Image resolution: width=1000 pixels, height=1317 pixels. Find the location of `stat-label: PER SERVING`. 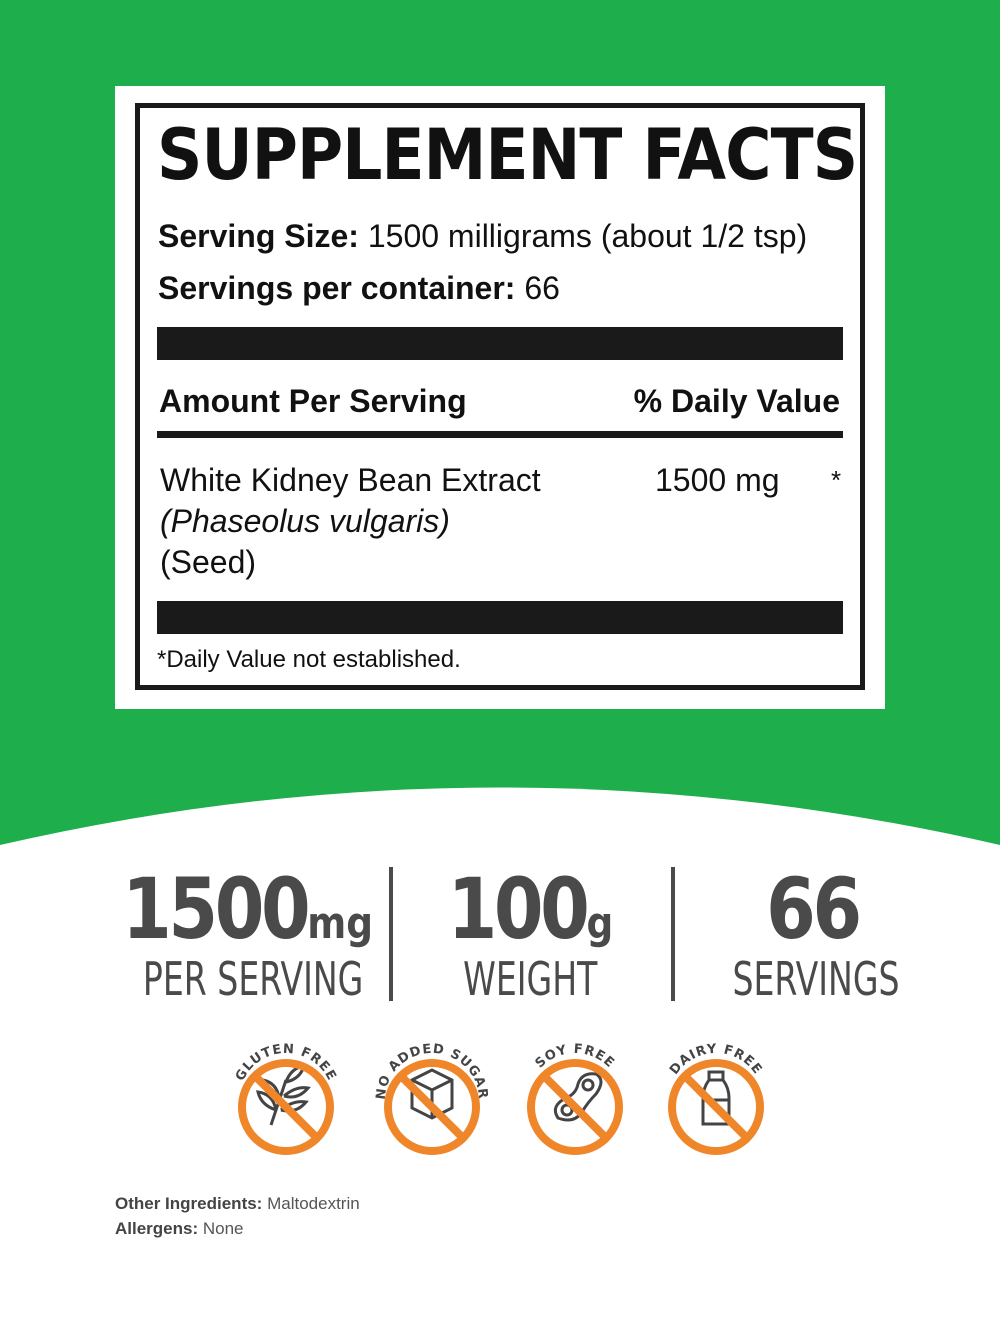

stat-label: PER SERVING is located at coordinates (253, 979).